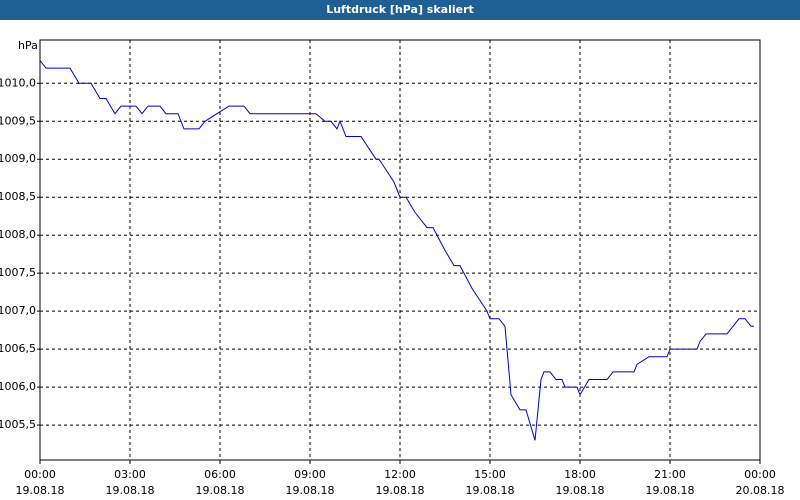  I want to click on y-tick-label: 1008,0, so click(18, 234).